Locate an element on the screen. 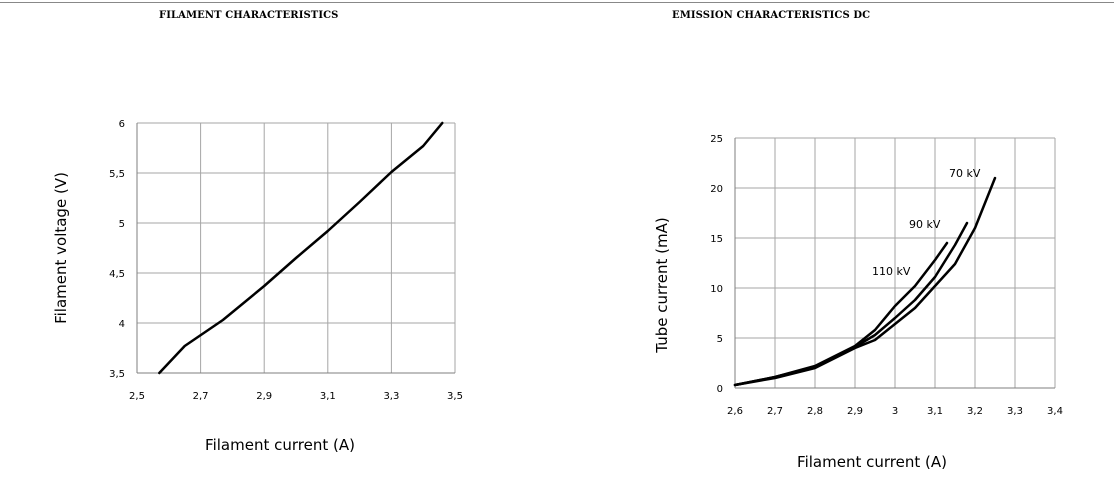 The image size is (1120, 477). filament-y-tick-label: 5,5 is located at coordinates (117, 174).